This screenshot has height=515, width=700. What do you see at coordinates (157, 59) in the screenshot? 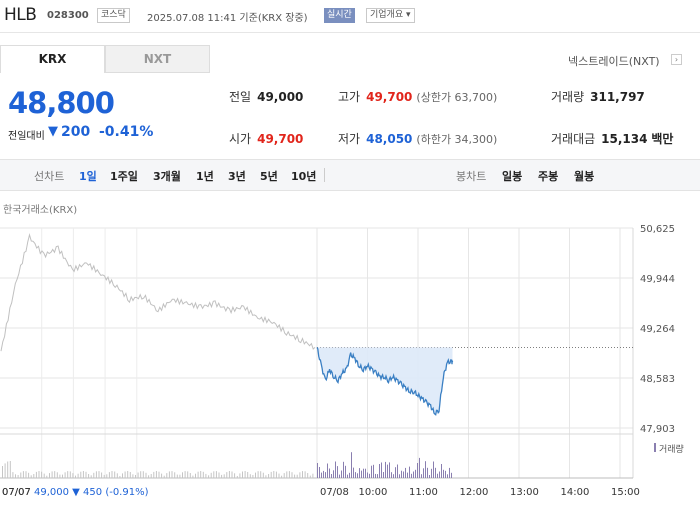
I see `tab-nxt: NXT` at bounding box center [157, 59].